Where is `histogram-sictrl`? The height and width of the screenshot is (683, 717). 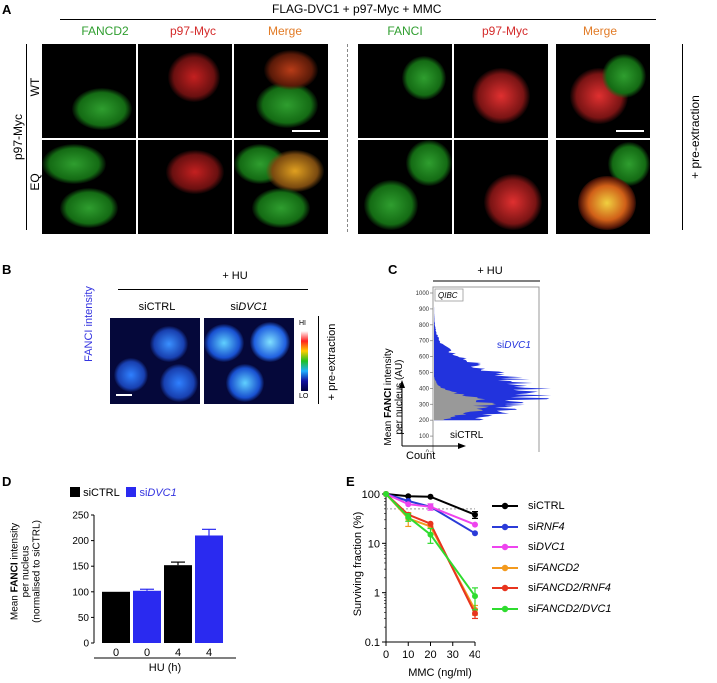
histogram-sictrl is located at coordinates (465, 399).